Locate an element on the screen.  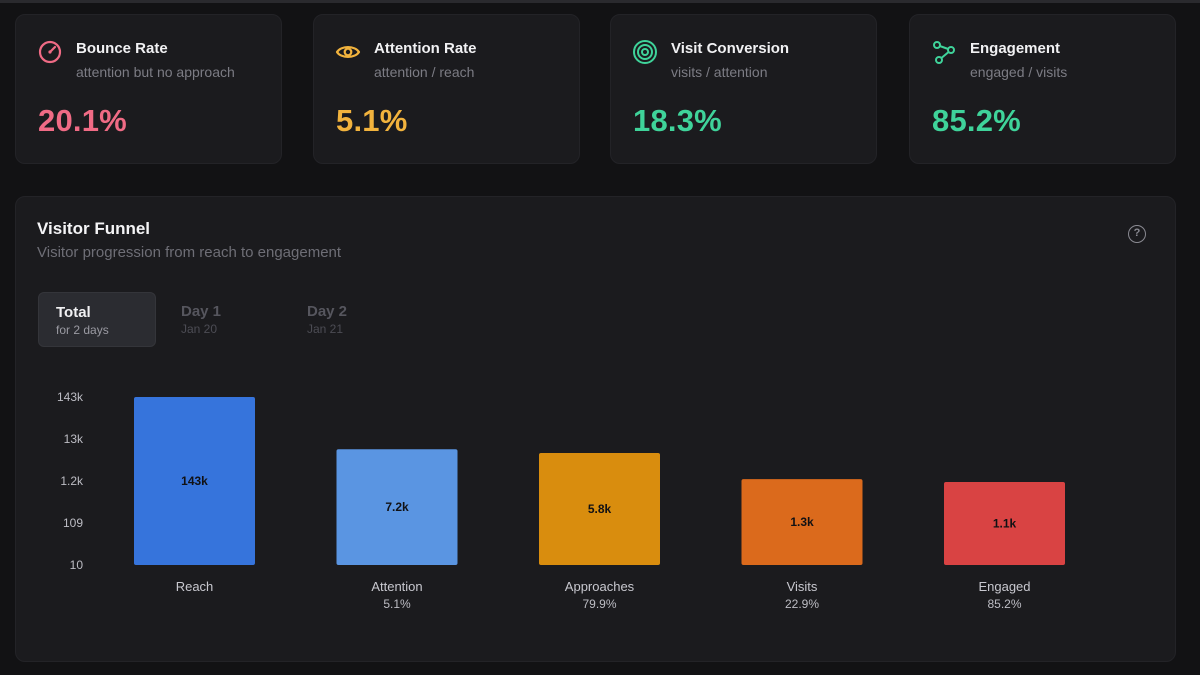
y-tick-label: 10 is located at coordinates (77, 565).